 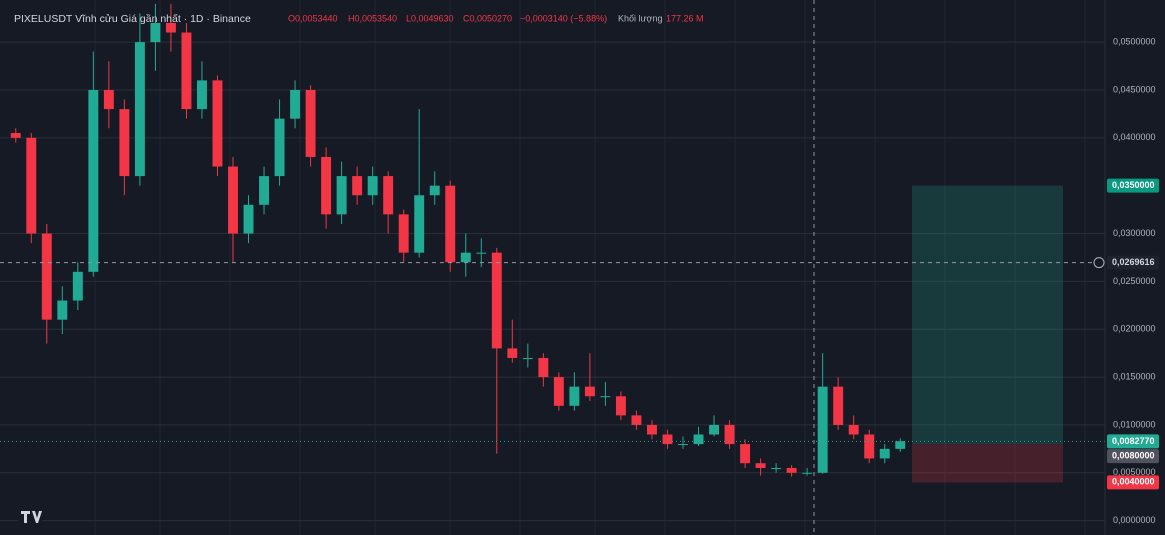 What do you see at coordinates (987, 315) in the screenshot?
I see `profit-zone` at bounding box center [987, 315].